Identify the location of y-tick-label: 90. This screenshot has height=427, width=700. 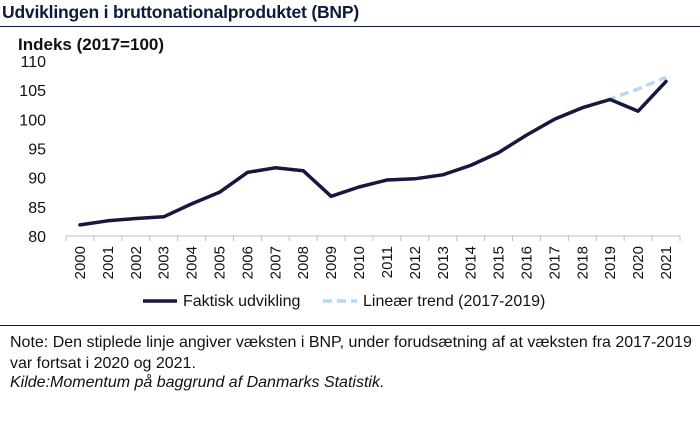
(37, 179).